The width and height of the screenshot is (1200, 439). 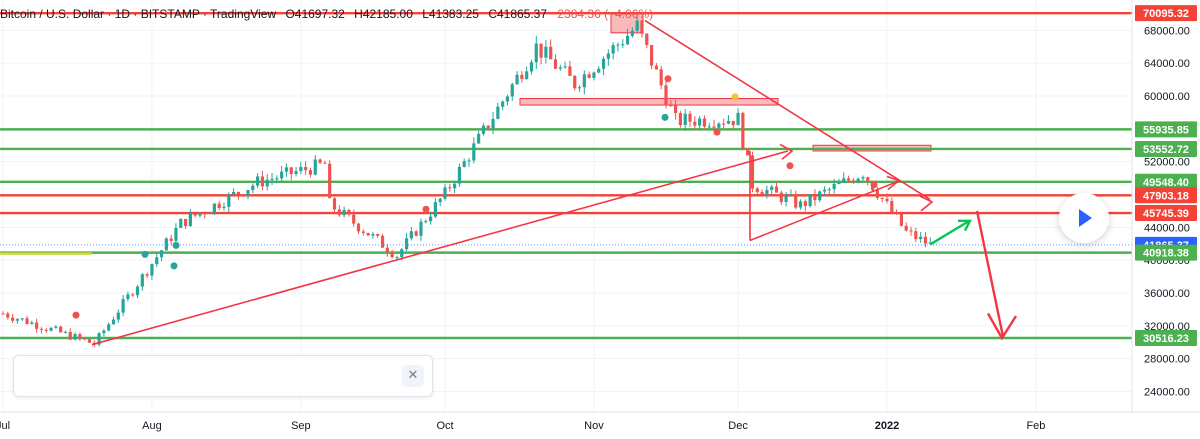 I want to click on x-tick-label: Aug, so click(x=152, y=426).